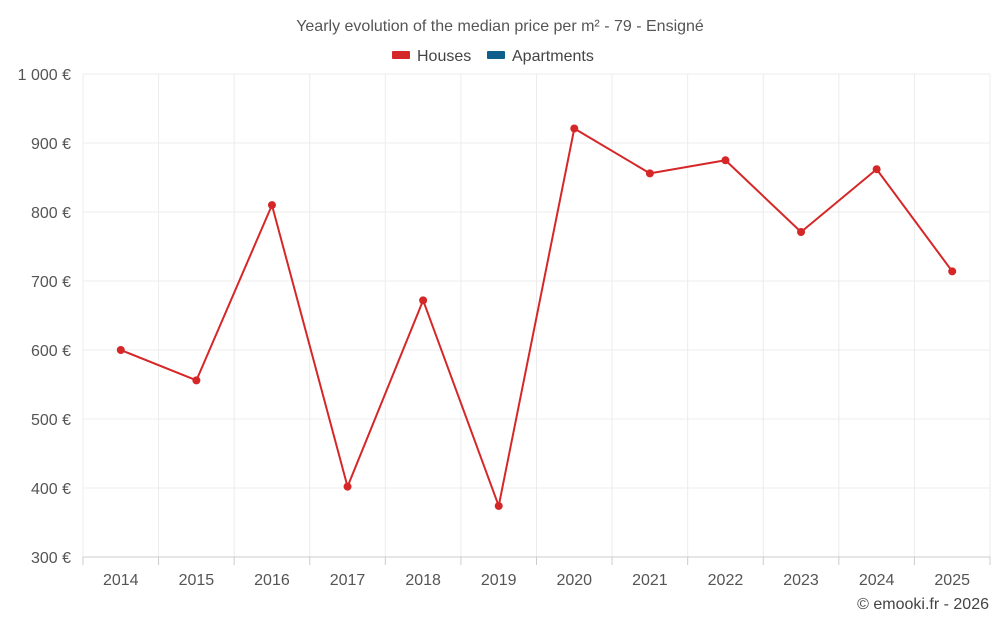 This screenshot has height=625, width=1000. I want to click on y-tick-label: 300 €, so click(51, 558).